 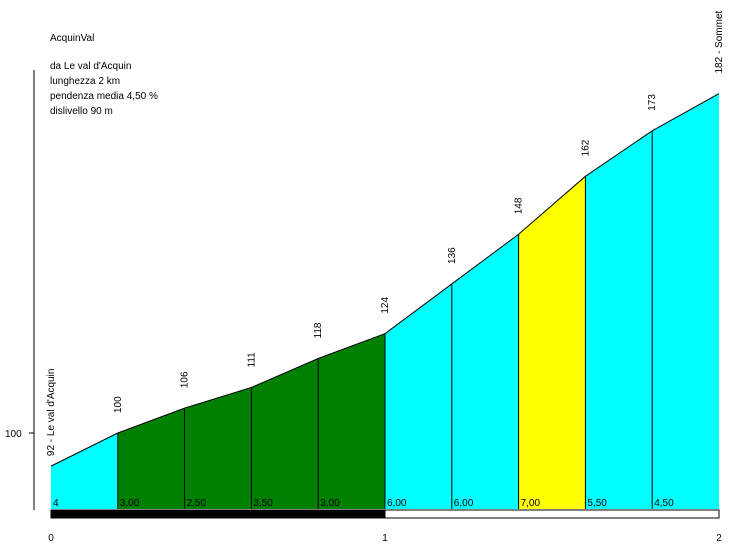 What do you see at coordinates (719, 538) in the screenshot?
I see `x-axis-tick-label: 2` at bounding box center [719, 538].